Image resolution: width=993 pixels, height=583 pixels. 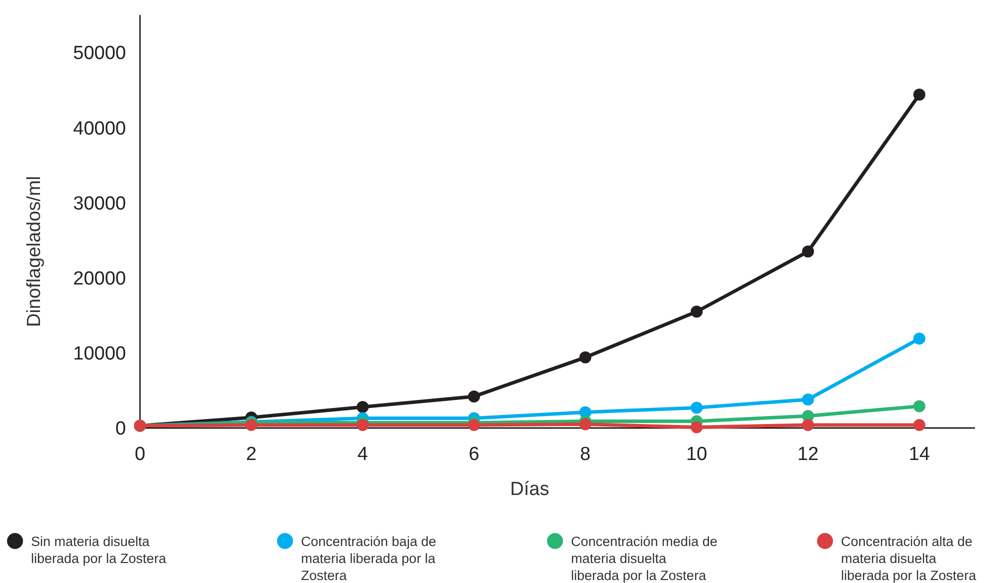 I want to click on y-axis-title: Dinoflagelados/ml, so click(x=34, y=252).